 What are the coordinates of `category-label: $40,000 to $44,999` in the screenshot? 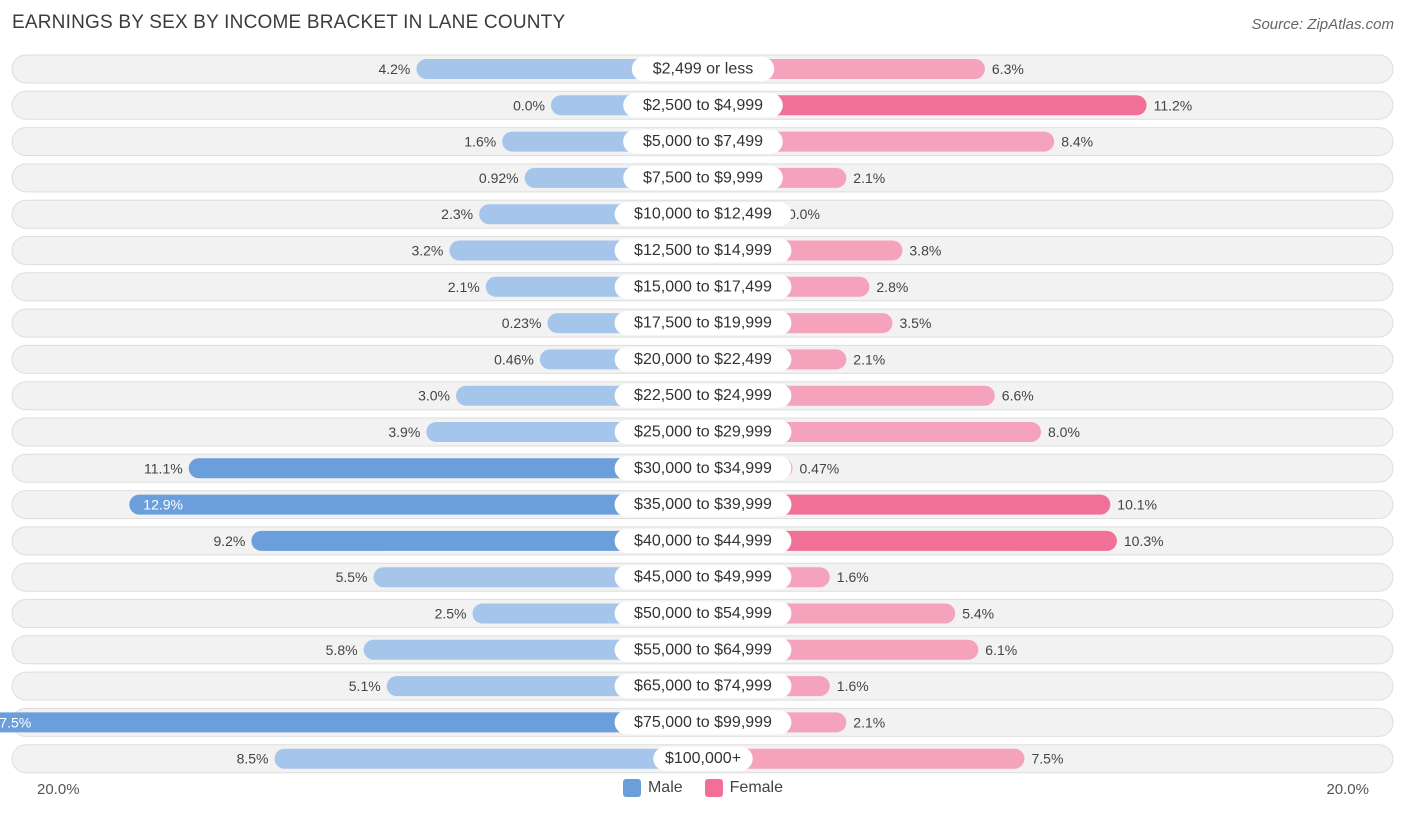 It's located at (703, 540).